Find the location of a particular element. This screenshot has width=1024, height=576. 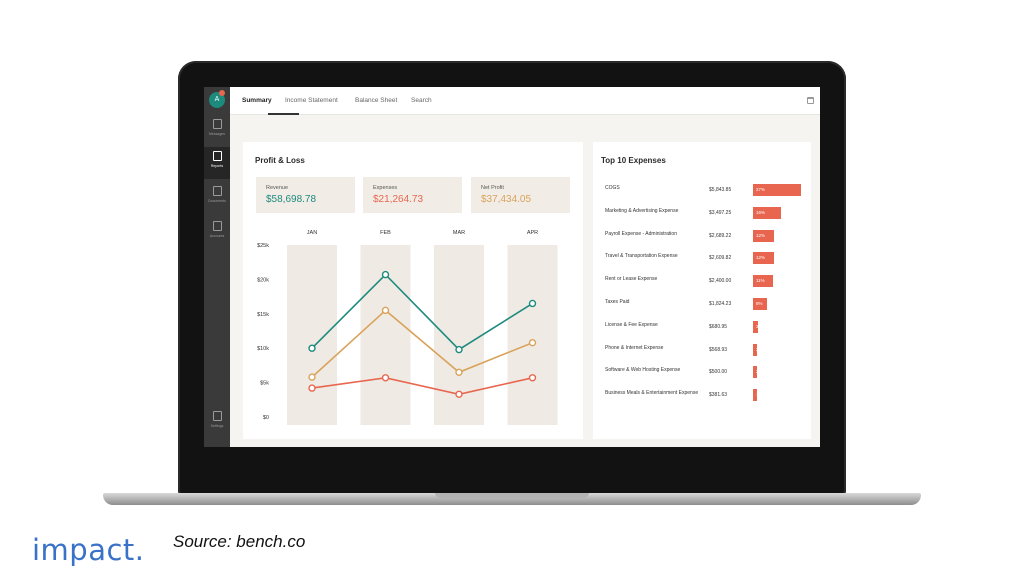

expense-label: COGS is located at coordinates (612, 188).